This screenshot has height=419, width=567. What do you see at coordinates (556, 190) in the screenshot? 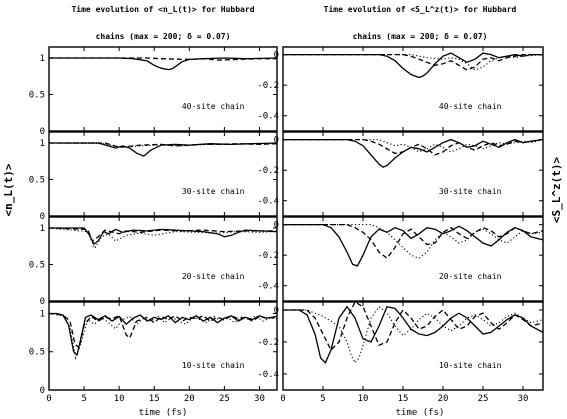
I see `right-ylabel: <S_L^z(t)>` at bounding box center [556, 190].